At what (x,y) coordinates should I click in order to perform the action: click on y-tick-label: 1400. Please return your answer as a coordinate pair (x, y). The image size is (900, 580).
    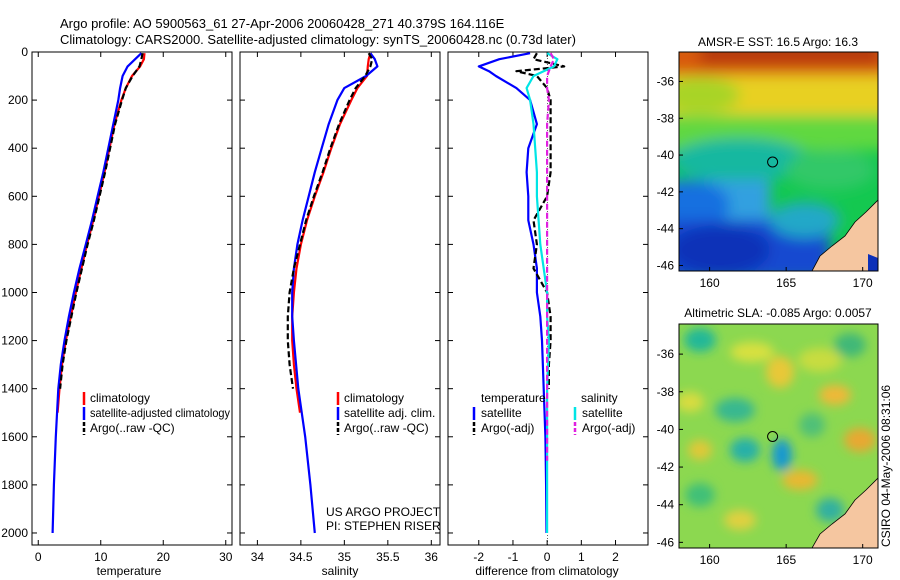
    Looking at the image, I should click on (14, 389).